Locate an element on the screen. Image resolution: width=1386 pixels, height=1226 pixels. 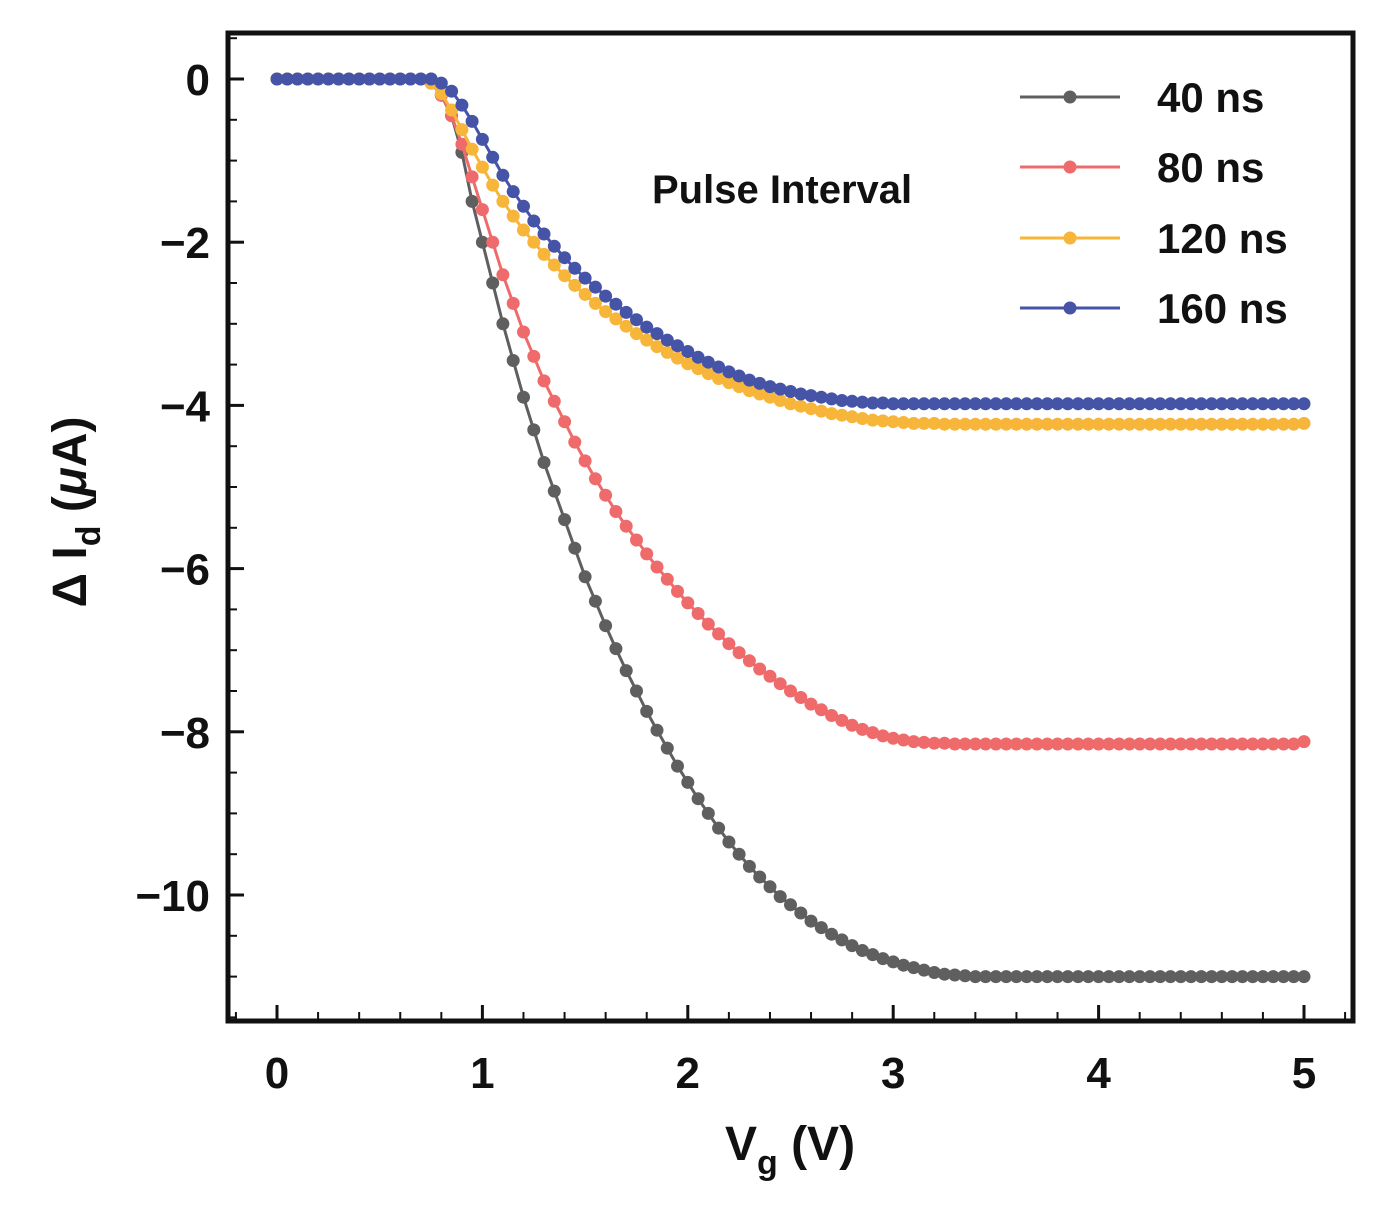
y-axis-title-sub: d is located at coordinates (89, 535).